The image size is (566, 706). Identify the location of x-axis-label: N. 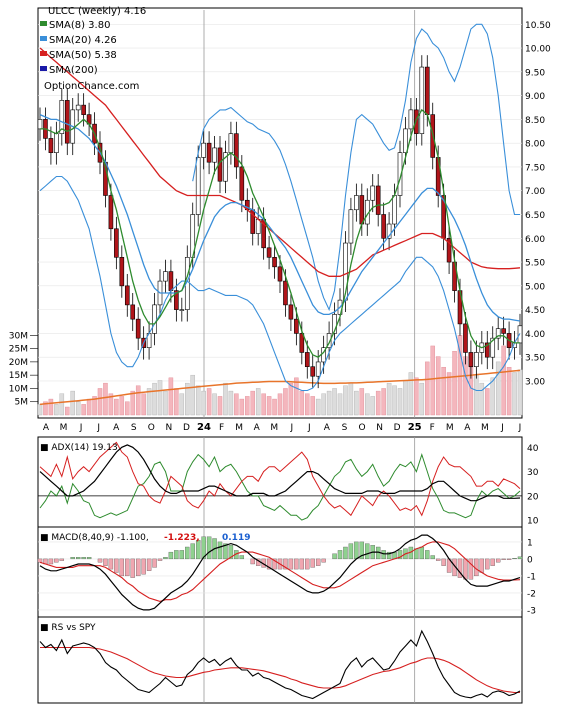
(379, 428).